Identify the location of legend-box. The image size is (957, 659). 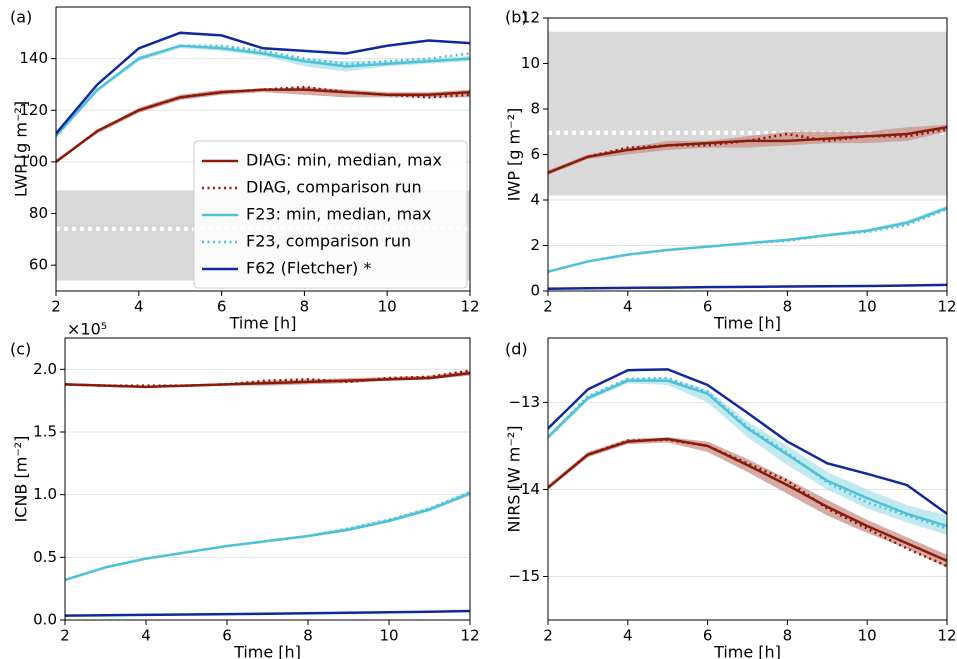
(330, 214).